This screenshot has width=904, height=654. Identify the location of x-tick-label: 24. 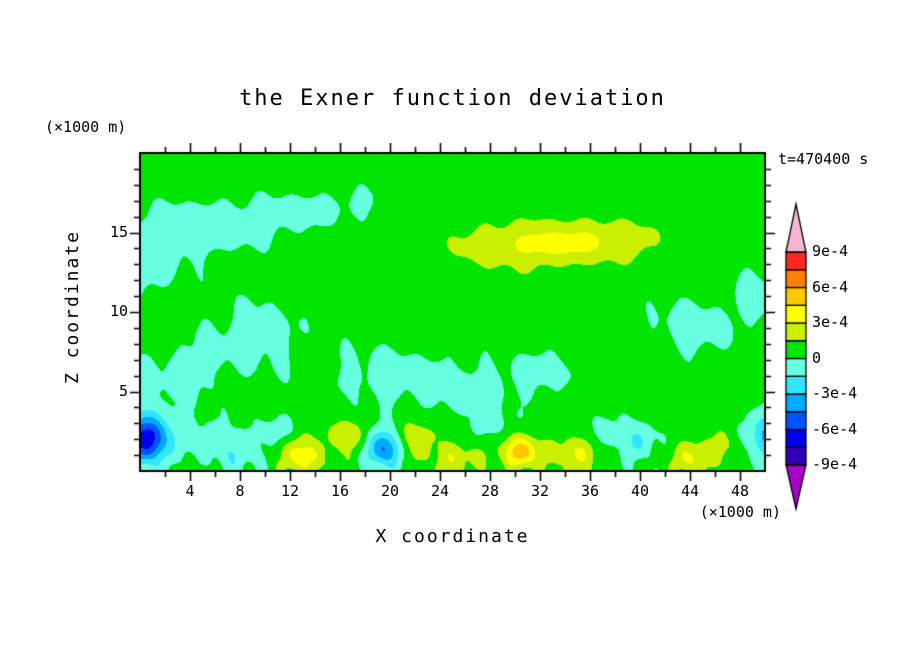
(440, 491).